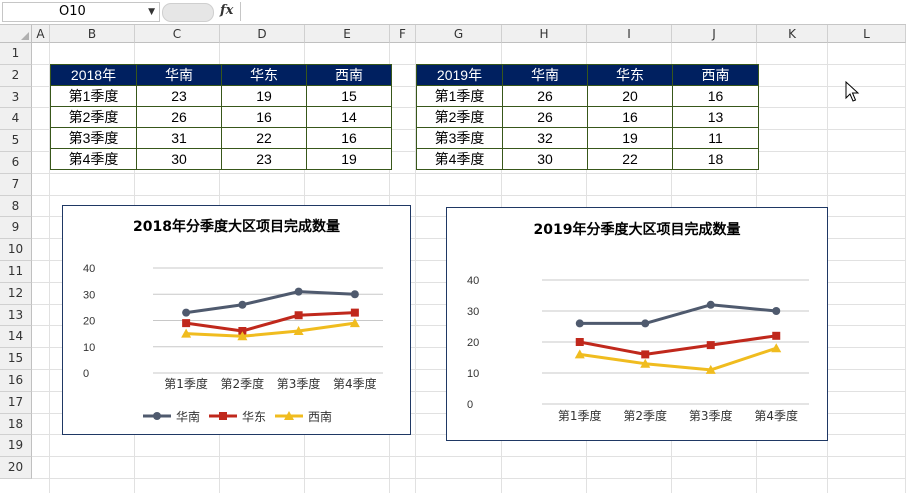 The width and height of the screenshot is (906, 493). What do you see at coordinates (16, 337) in the screenshot?
I see `row-header-14: 14` at bounding box center [16, 337].